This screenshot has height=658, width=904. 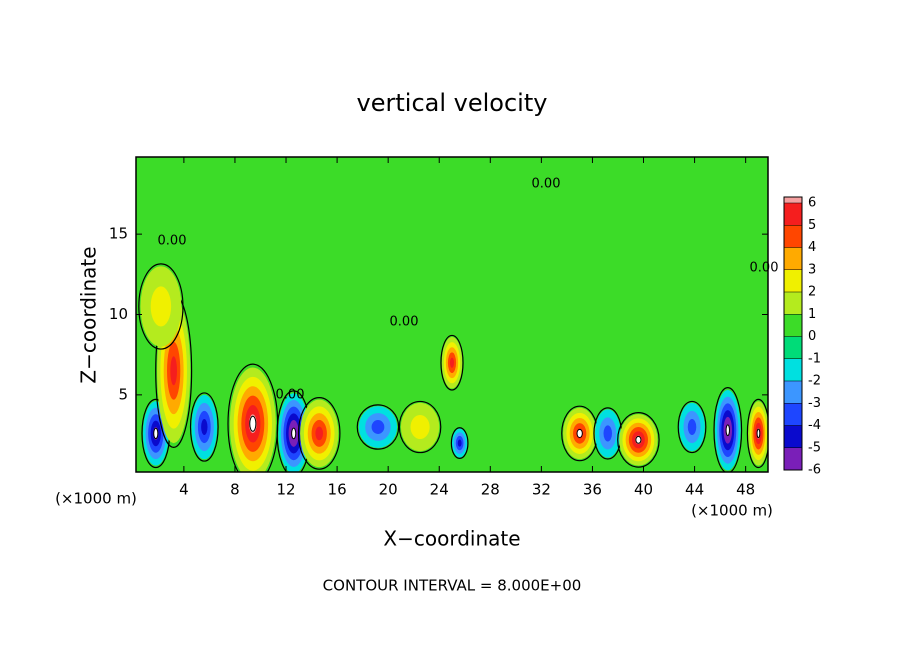 I want to click on colorbar-label: 6, so click(x=812, y=203).